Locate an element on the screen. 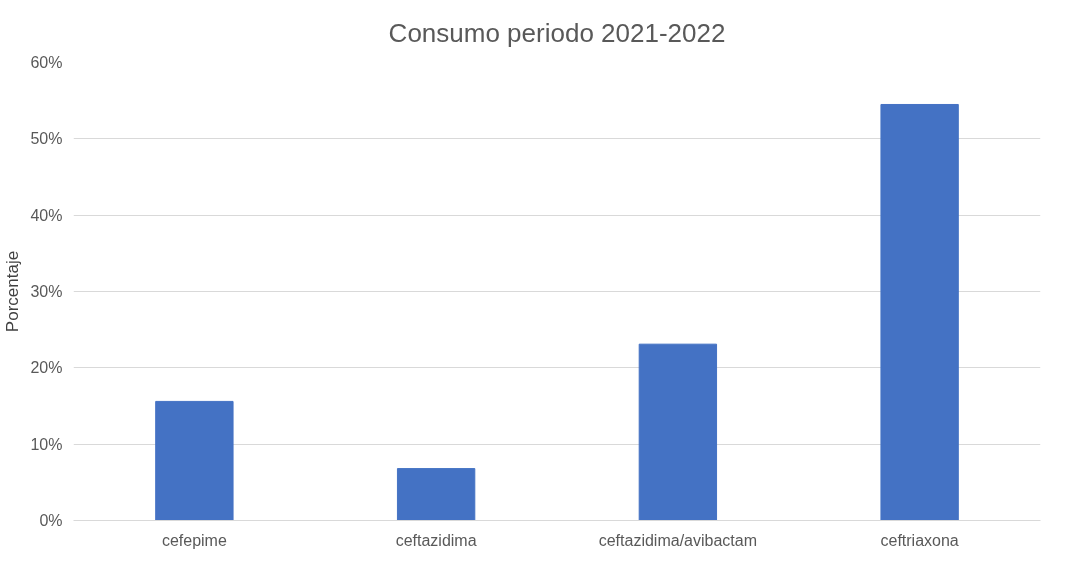 This screenshot has width=1070, height=570. x-tick-label: ceftriaxona is located at coordinates (919, 540).